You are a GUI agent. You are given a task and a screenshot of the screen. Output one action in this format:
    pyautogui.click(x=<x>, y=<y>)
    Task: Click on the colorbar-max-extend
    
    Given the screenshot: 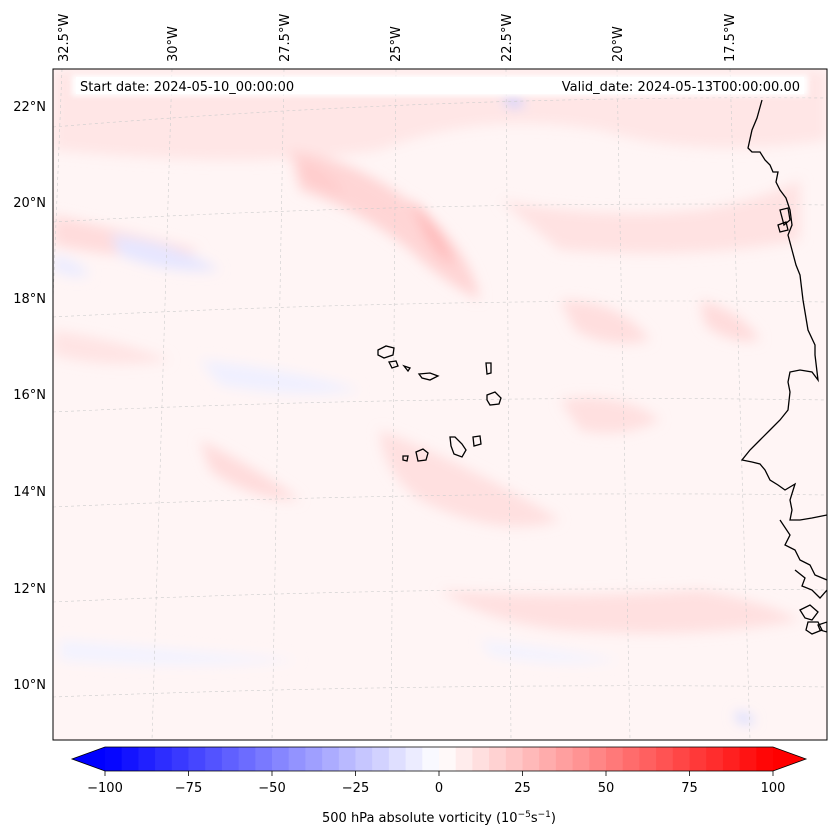 What is the action you would take?
    pyautogui.click(x=789, y=759)
    